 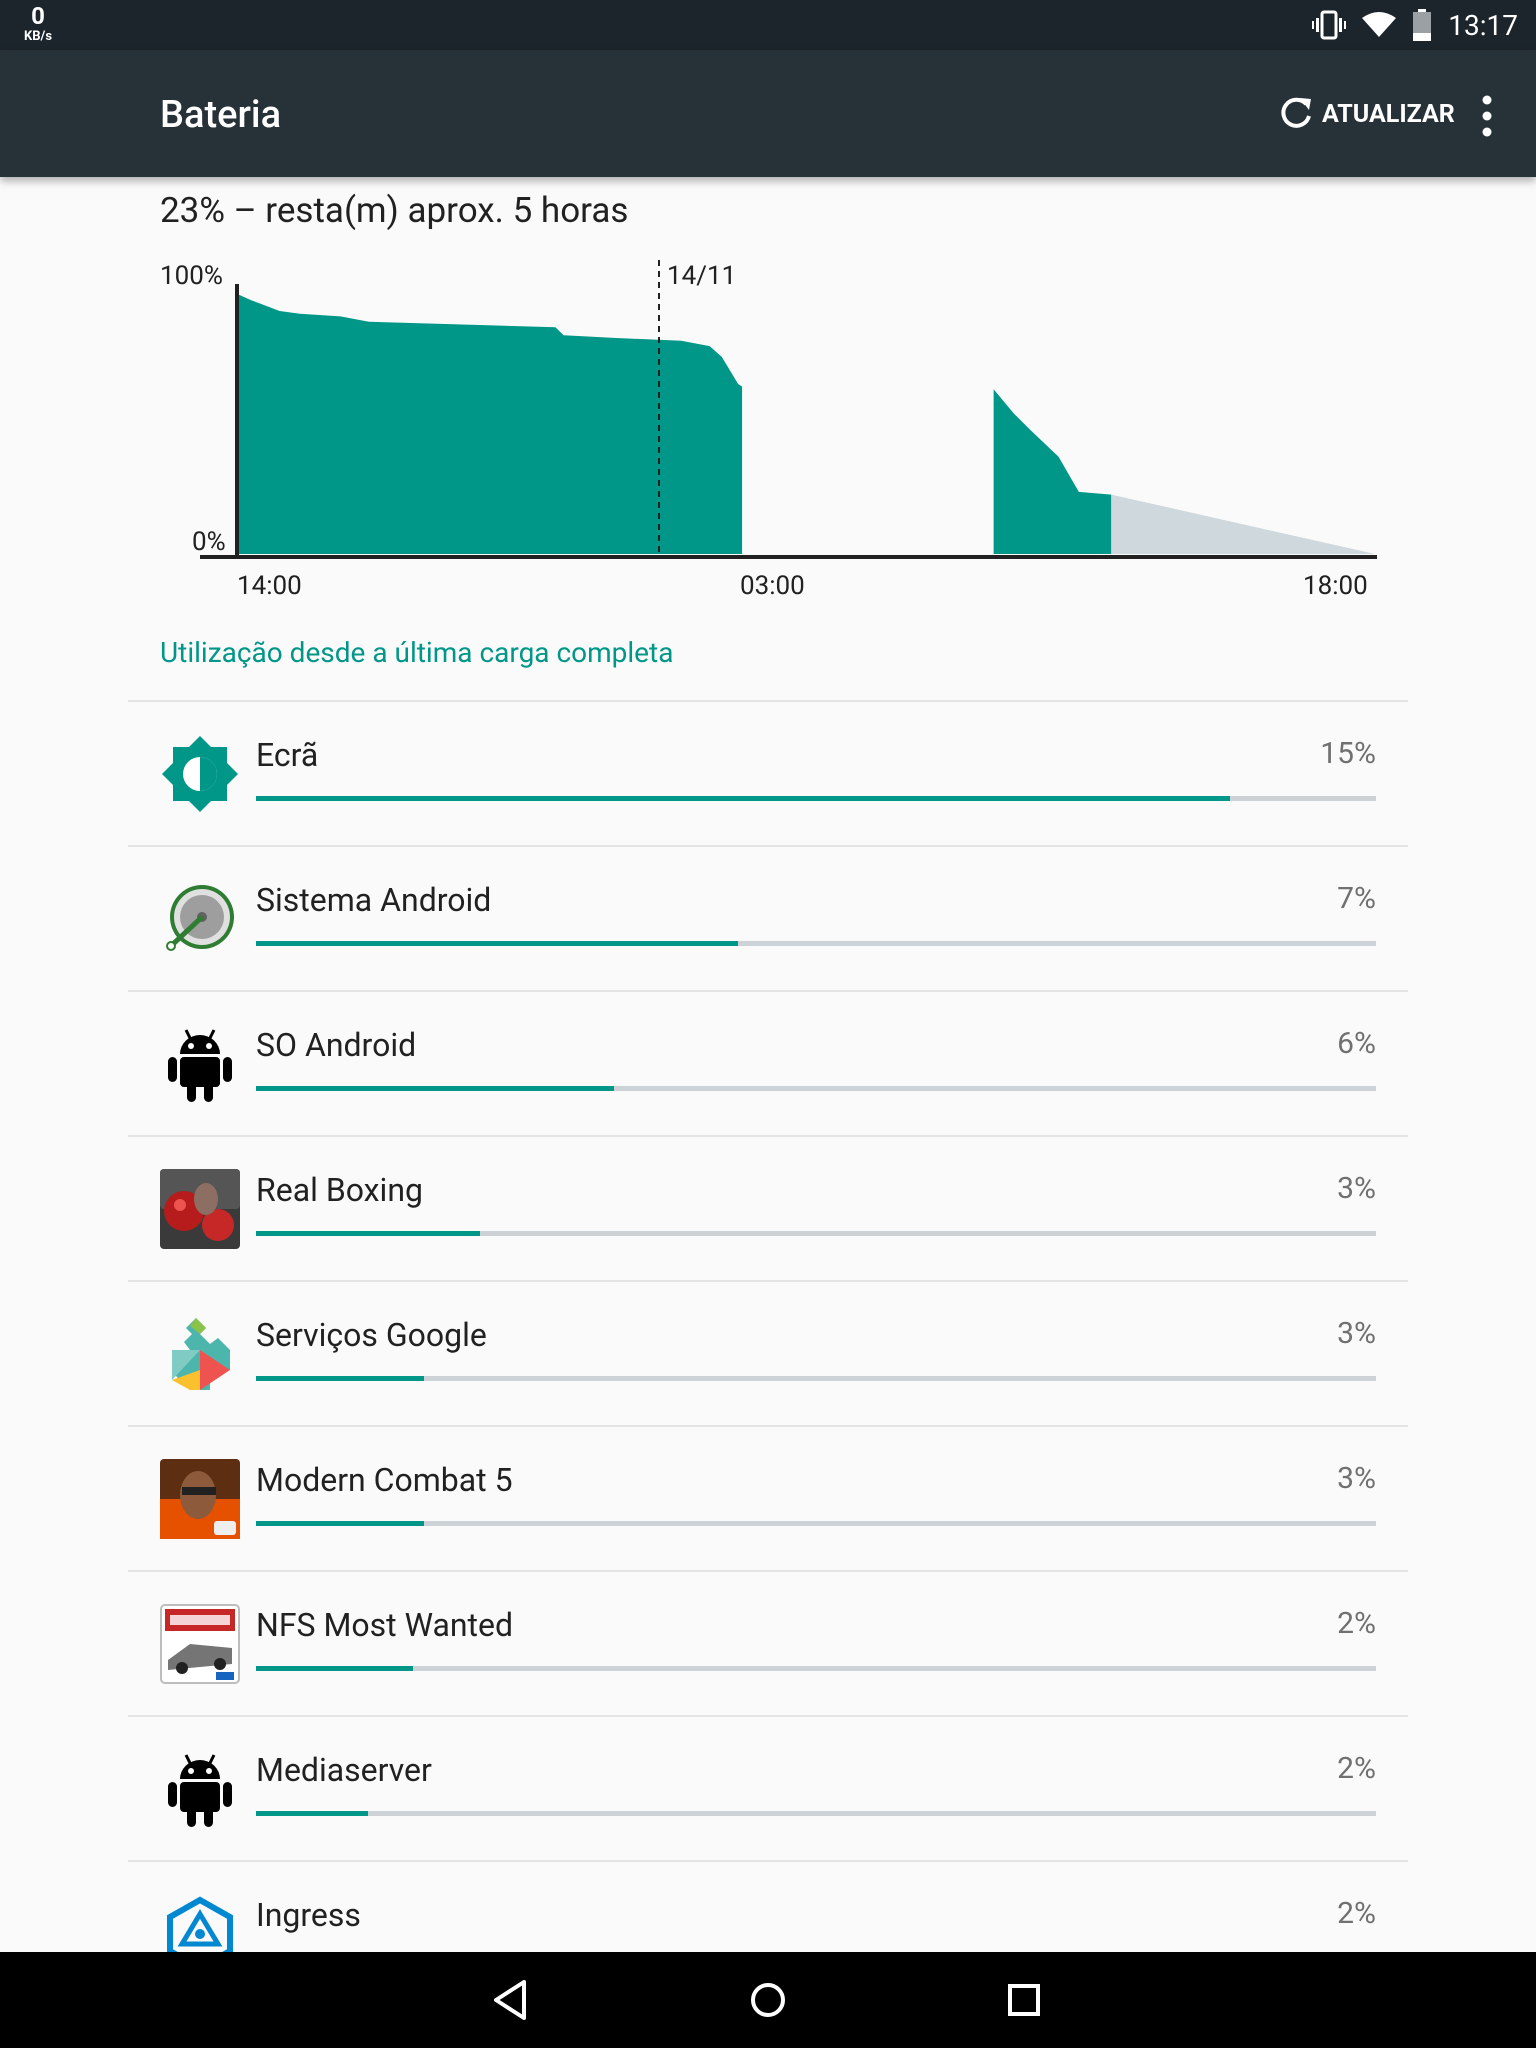 What do you see at coordinates (200, 1209) in the screenshot?
I see `real-boxing-icon` at bounding box center [200, 1209].